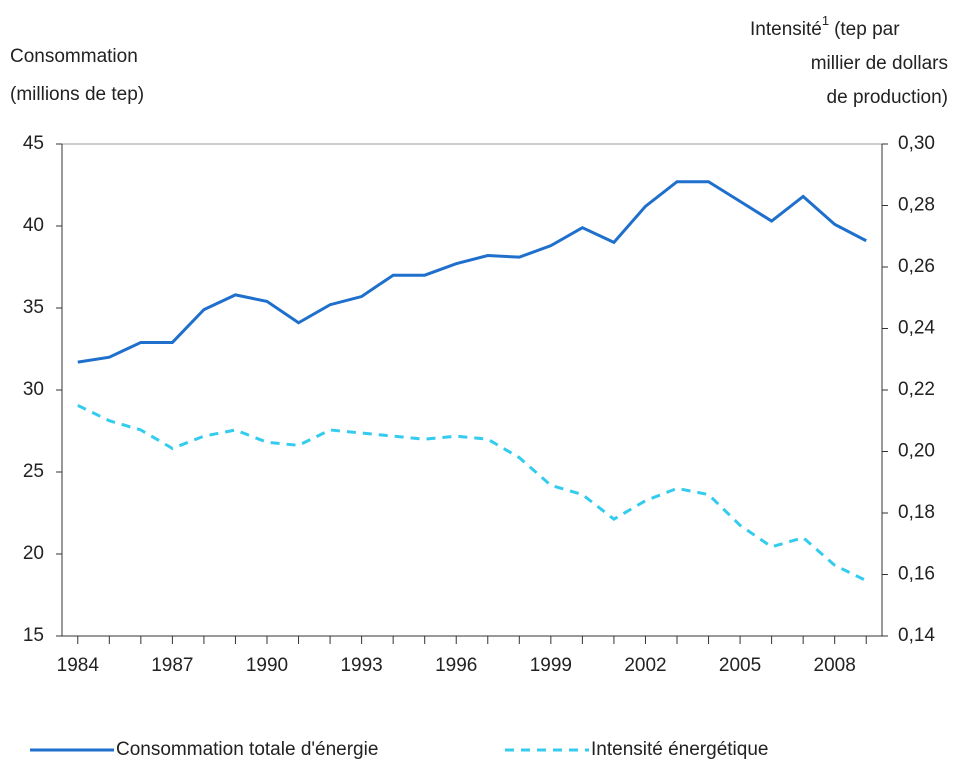 This screenshot has width=956, height=768. I want to click on y2-tick-label: 0,24, so click(916, 328).